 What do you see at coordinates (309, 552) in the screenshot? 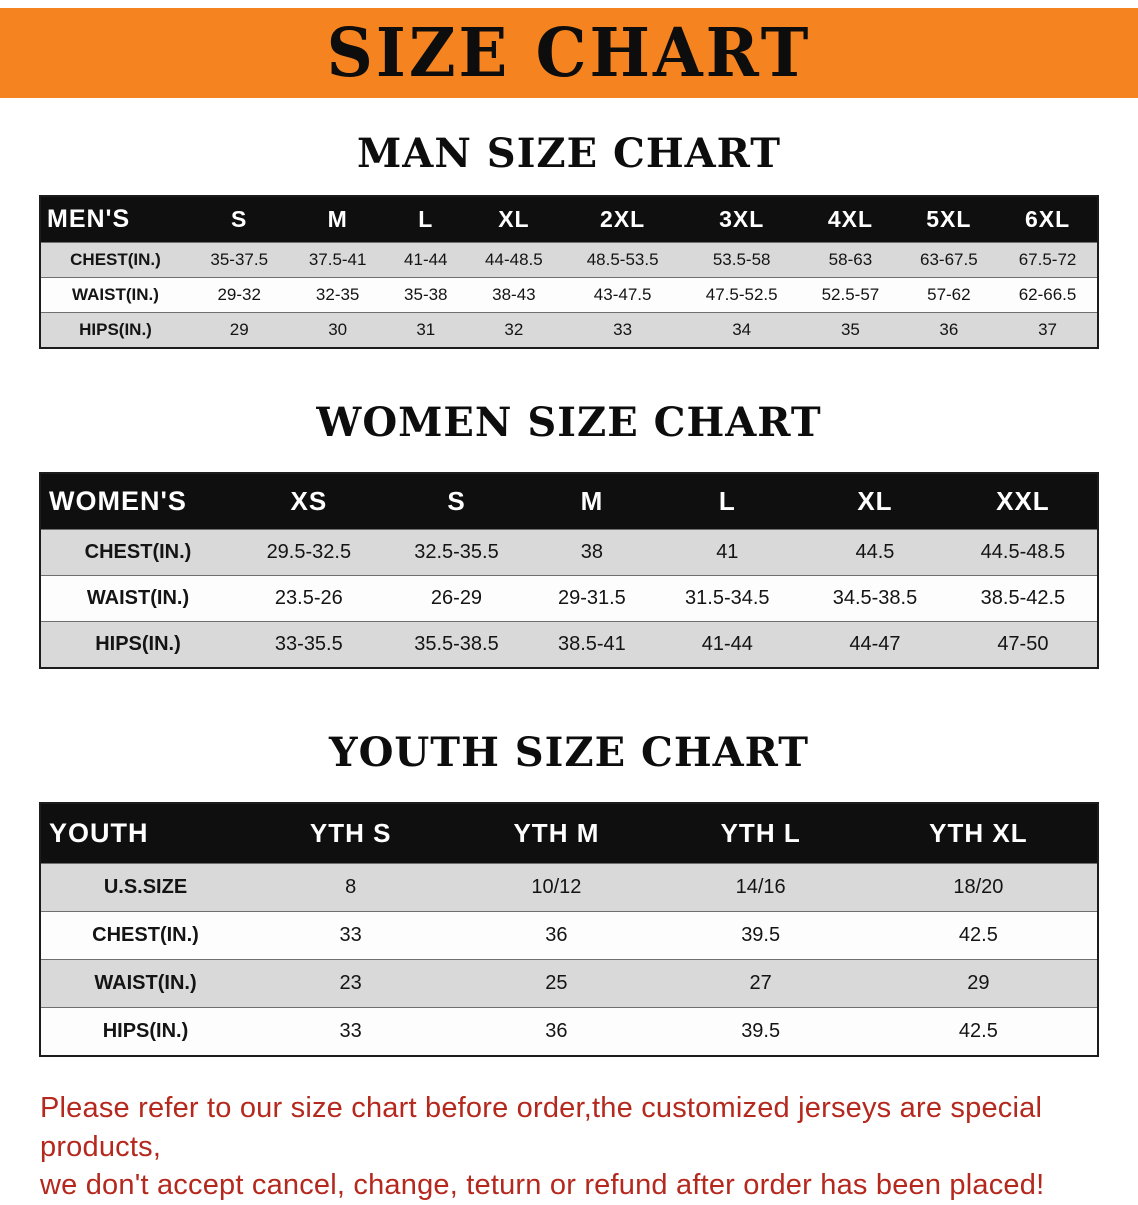
I see `value-cell: 29.5-32.5` at bounding box center [309, 552].